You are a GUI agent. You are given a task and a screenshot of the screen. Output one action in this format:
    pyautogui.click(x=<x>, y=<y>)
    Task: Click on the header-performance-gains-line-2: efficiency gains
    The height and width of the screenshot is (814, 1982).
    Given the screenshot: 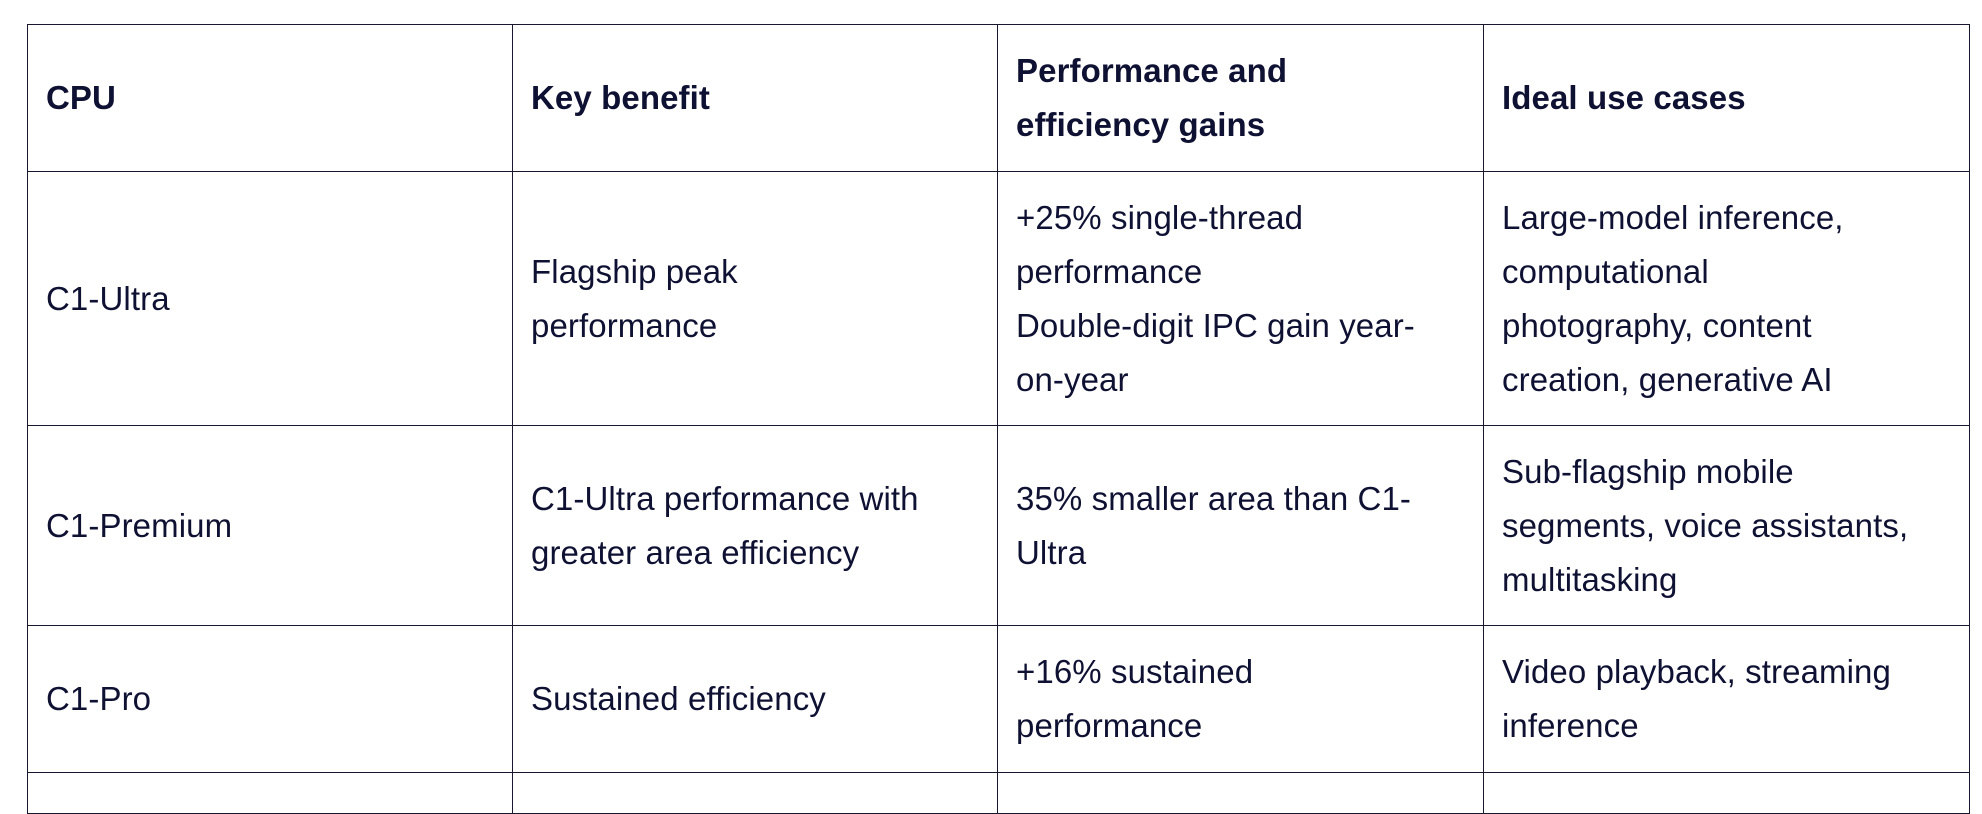 What is the action you would take?
    pyautogui.click(x=1141, y=124)
    